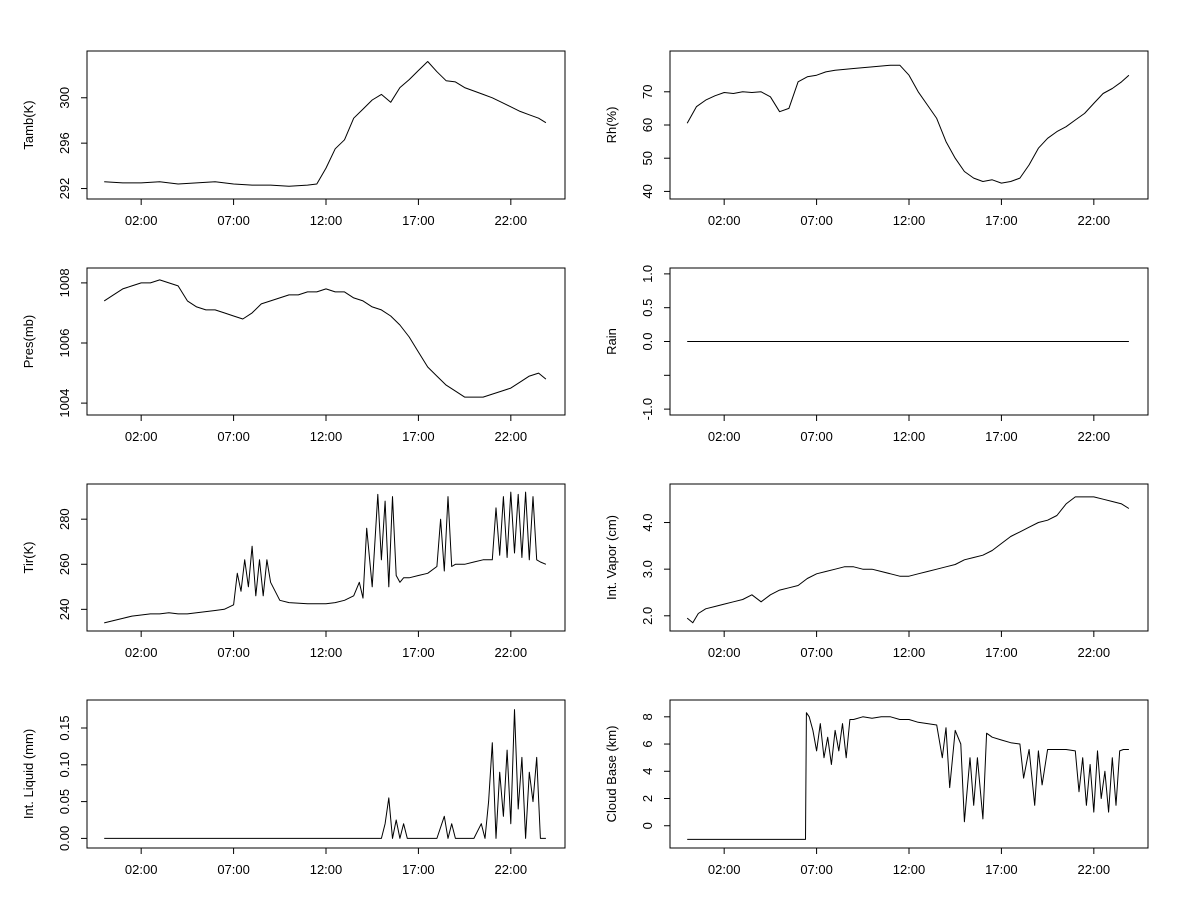  What do you see at coordinates (64, 189) in the screenshot?
I see `y-tick-label: 292` at bounding box center [64, 189].